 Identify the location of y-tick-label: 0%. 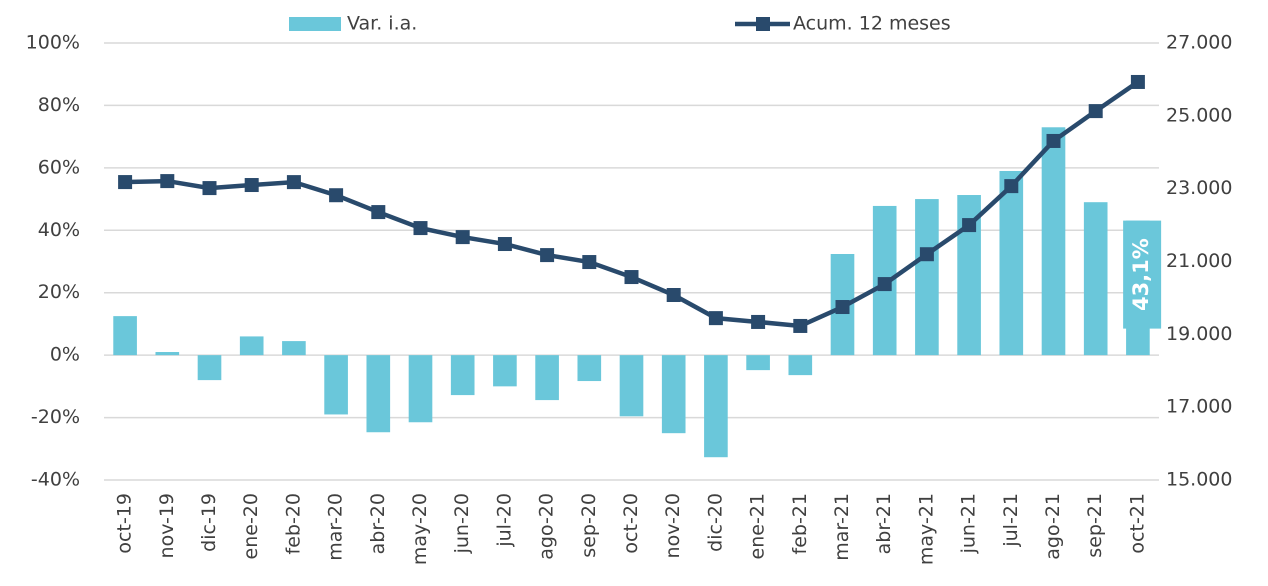
(65, 355).